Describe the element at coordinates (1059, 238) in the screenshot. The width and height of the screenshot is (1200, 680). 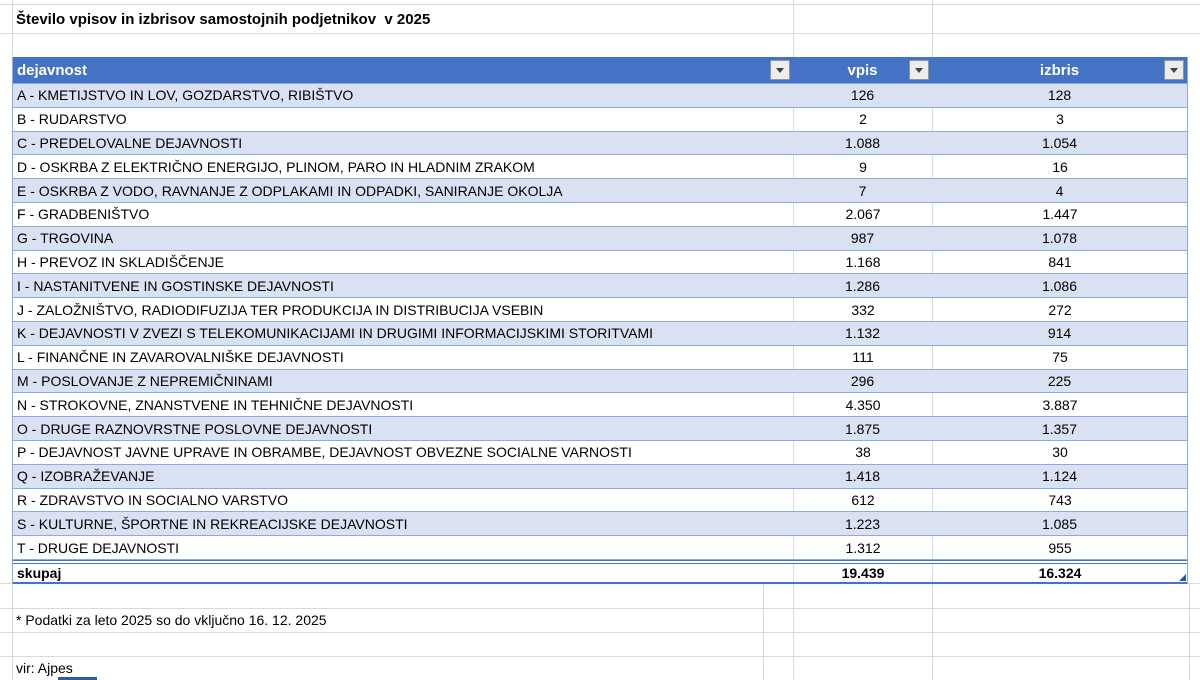
I see `cell-izbris: 1.078` at that location.